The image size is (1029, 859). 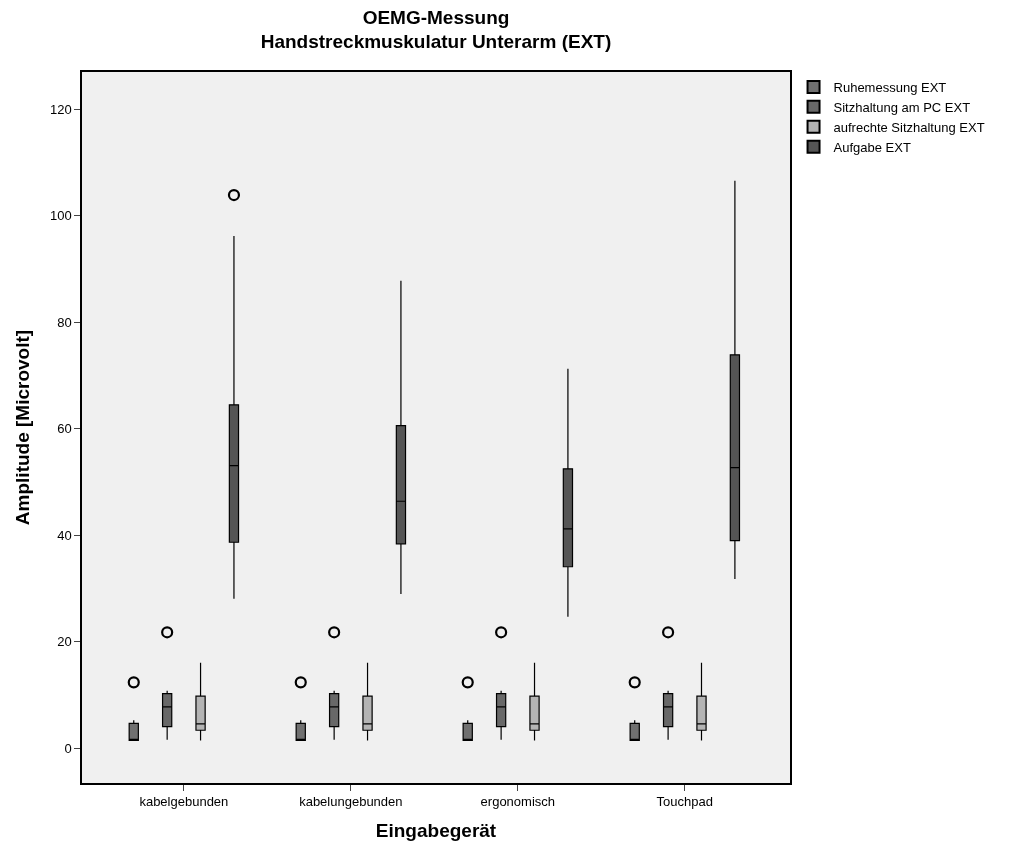 What do you see at coordinates (184, 802) in the screenshot?
I see `x-tick-label: kabelgebunden` at bounding box center [184, 802].